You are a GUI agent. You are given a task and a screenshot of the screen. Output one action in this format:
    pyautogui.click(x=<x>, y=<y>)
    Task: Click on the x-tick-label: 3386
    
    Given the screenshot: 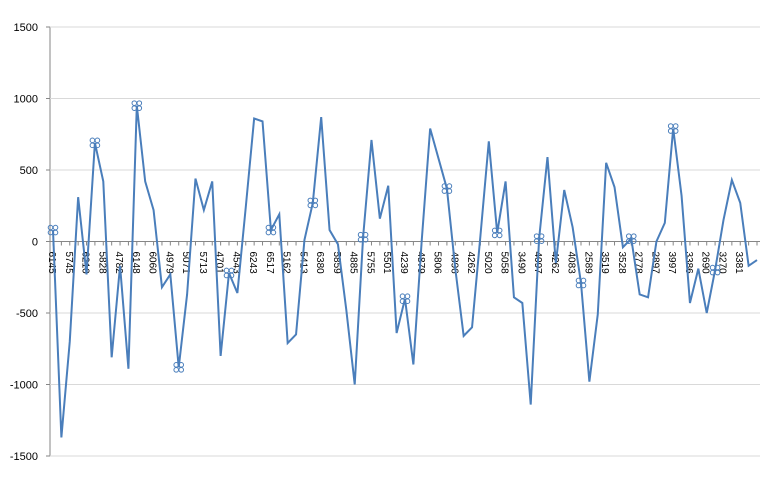 What is the action you would take?
    pyautogui.click(x=688, y=263)
    